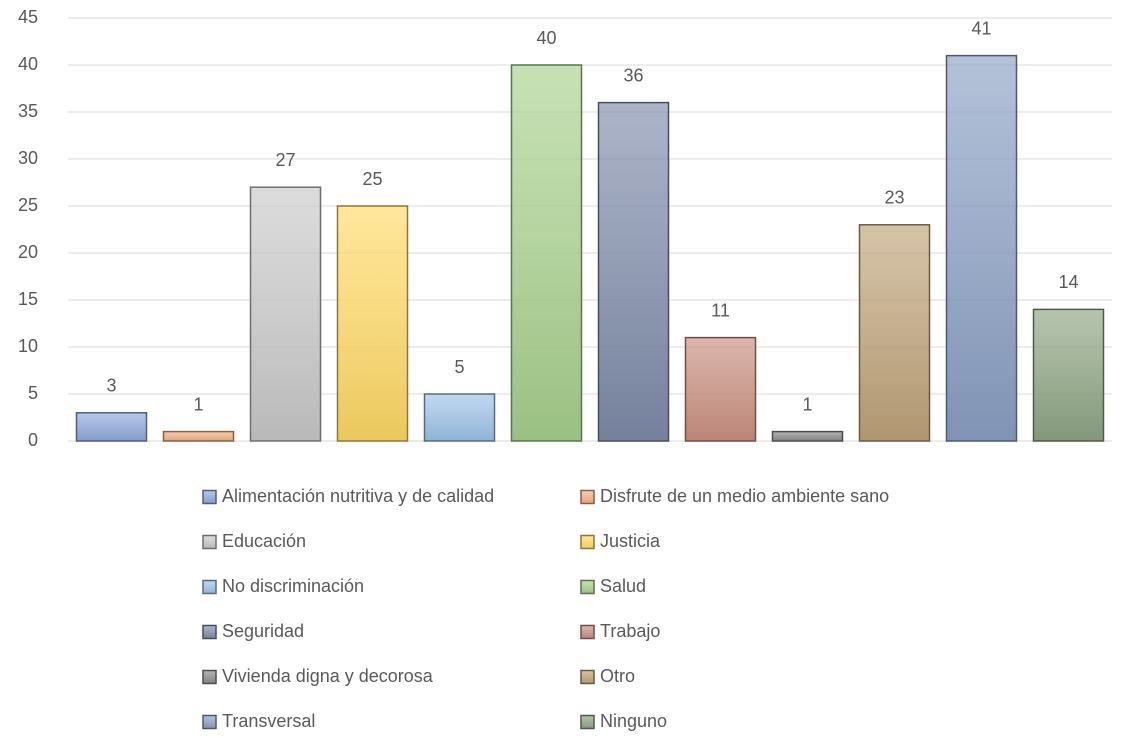 Image resolution: width=1126 pixels, height=738 pixels. What do you see at coordinates (28, 64) in the screenshot?
I see `y-tick-label: 40` at bounding box center [28, 64].